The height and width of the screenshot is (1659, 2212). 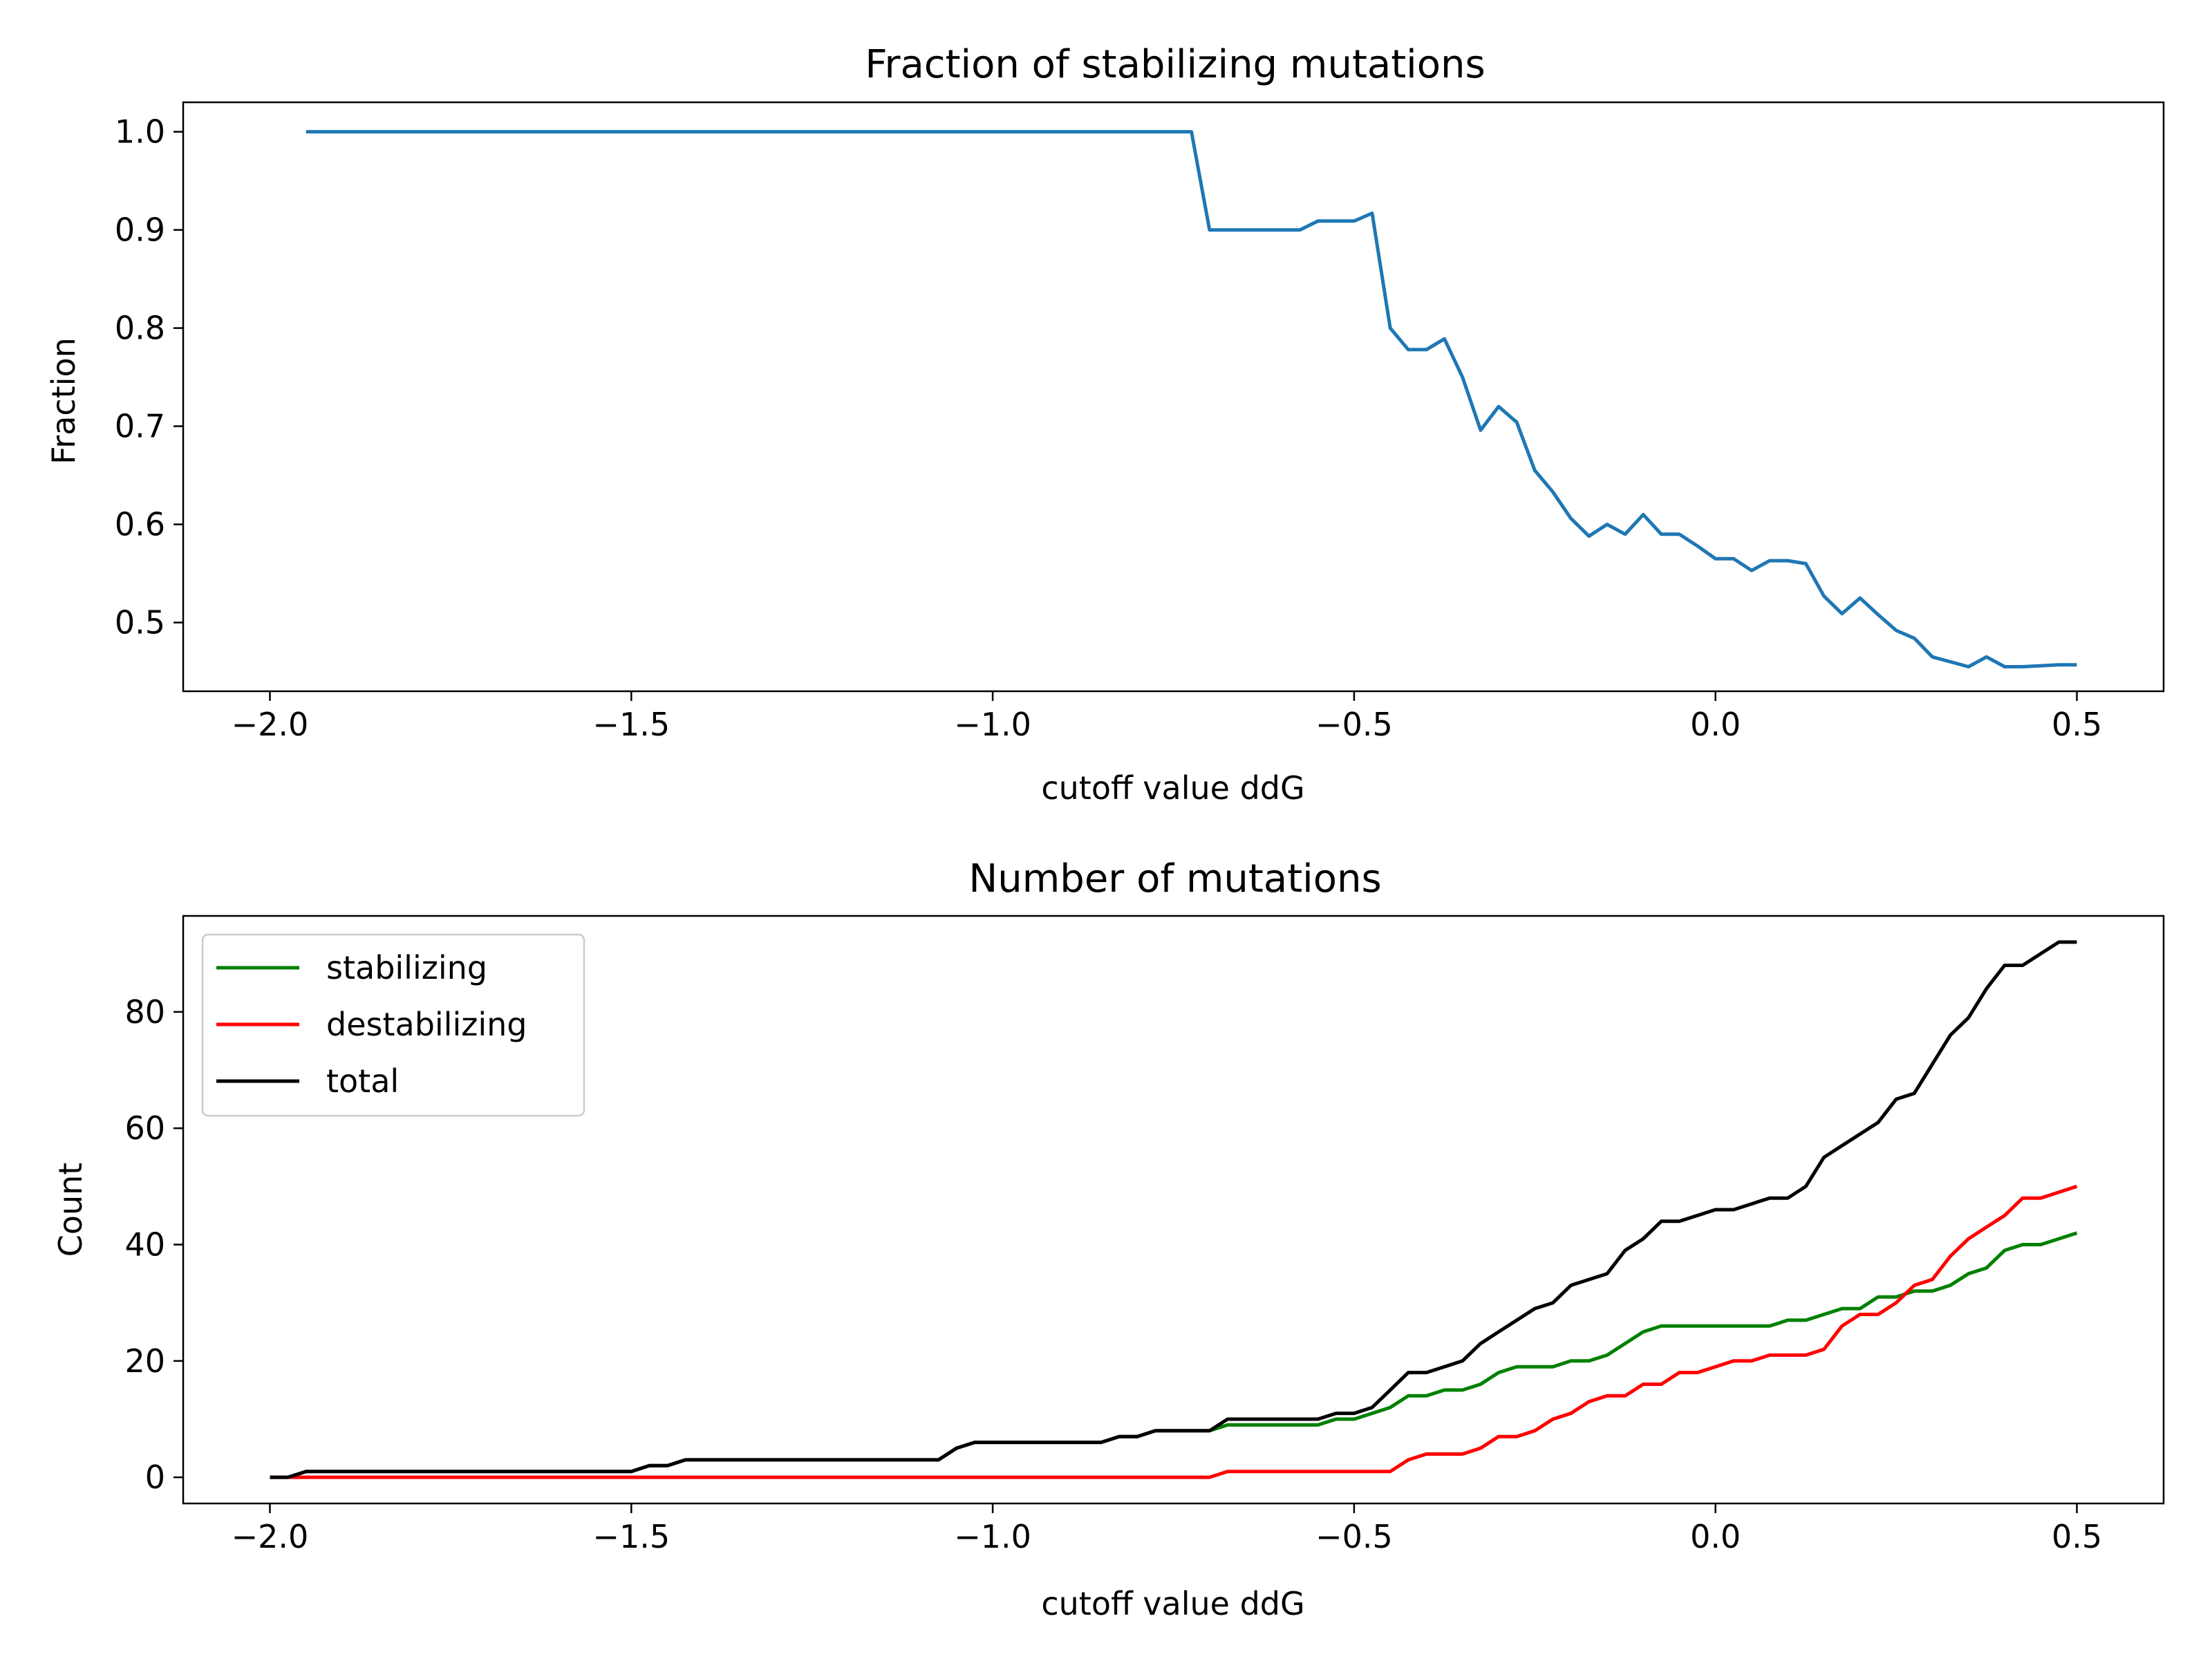 I want to click on fraction-x-ticks: −2.0 −1.5 −1.0 −0.5 0.0 0.5, so click(x=1167, y=717).